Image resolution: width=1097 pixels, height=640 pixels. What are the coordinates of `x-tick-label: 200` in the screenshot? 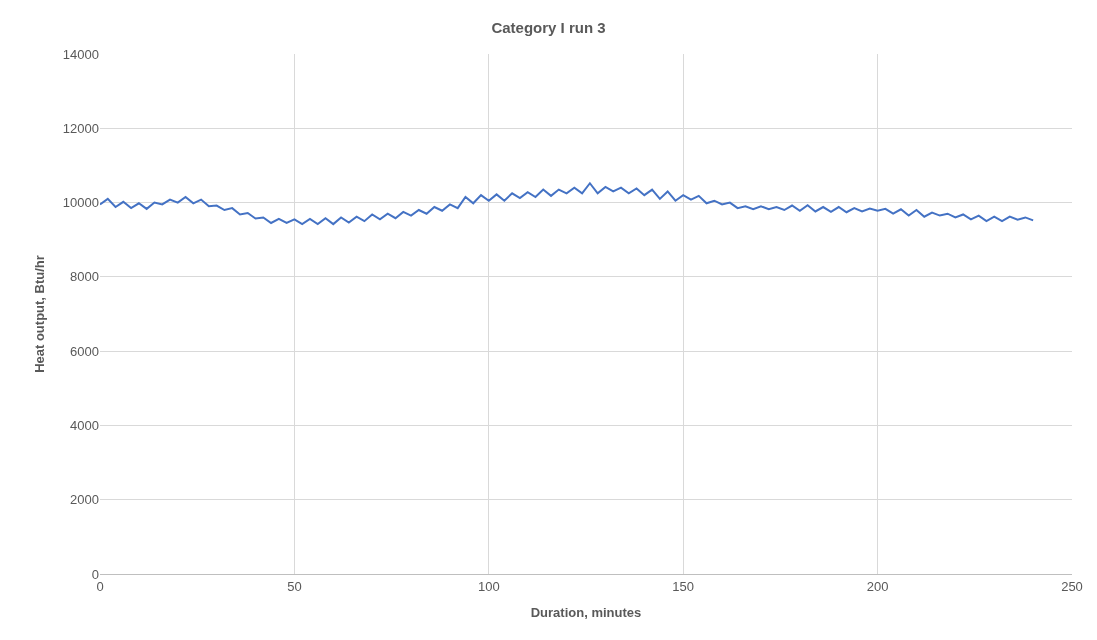 It's located at (877, 586).